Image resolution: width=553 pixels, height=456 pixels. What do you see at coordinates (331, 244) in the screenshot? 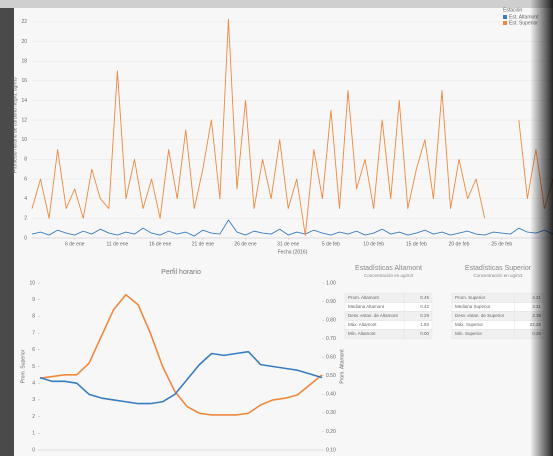
I see `x-tick-label: 5 de feb` at bounding box center [331, 244].